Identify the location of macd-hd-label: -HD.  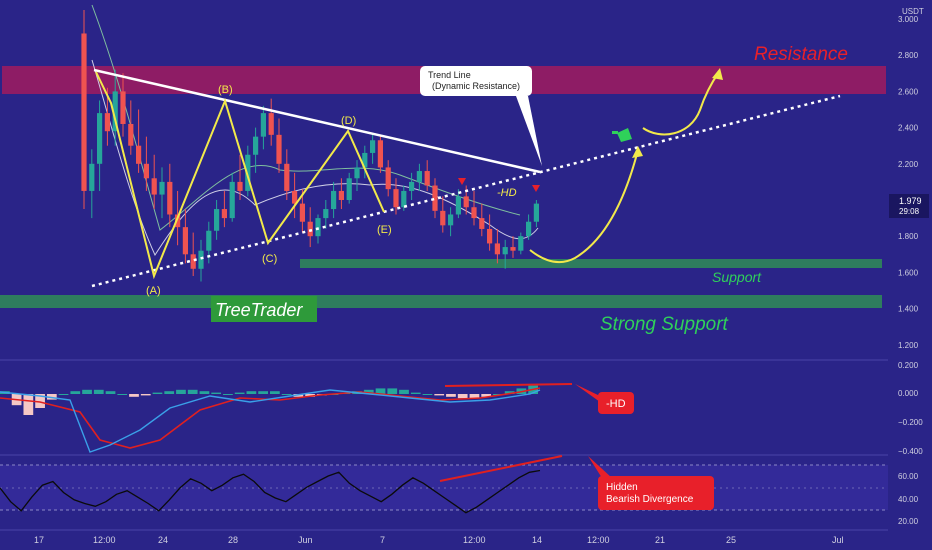
(616, 404).